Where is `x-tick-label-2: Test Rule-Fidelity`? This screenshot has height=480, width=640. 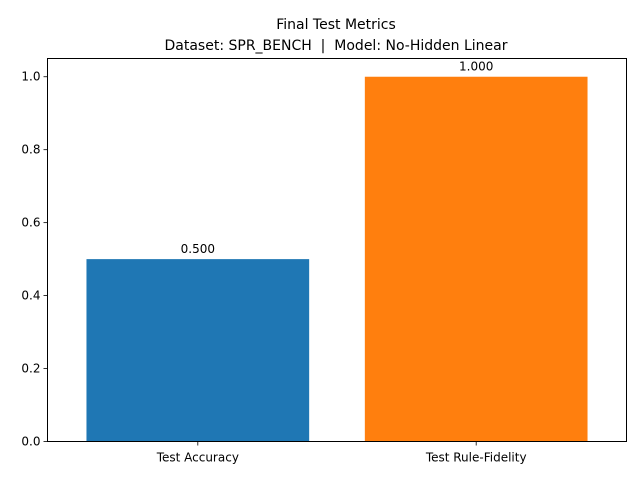 x-tick-label-2: Test Rule-Fidelity is located at coordinates (476, 458).